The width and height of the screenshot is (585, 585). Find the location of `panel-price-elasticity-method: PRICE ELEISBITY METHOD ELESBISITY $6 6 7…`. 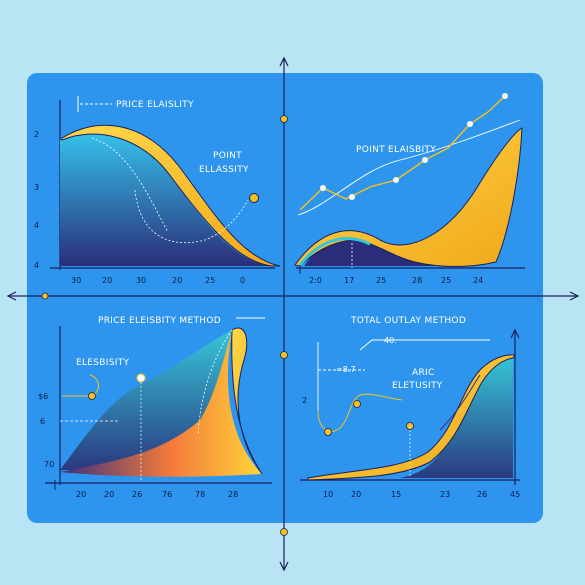

panel-price-elasticity-method: PRICE ELEISBITY METHOD ELESBISITY $6 6 7… is located at coordinates (155, 407).